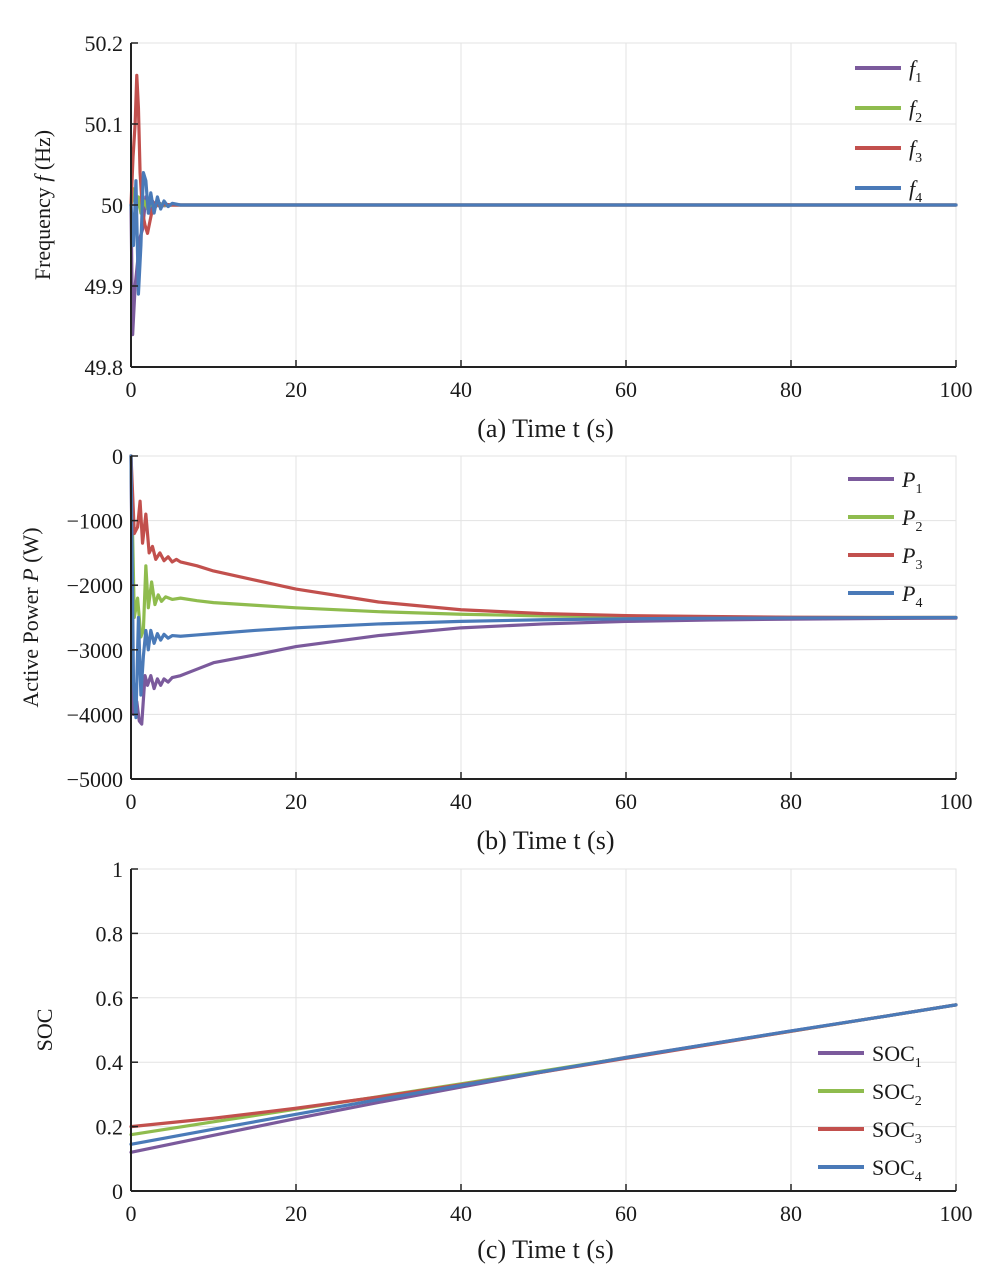 This screenshot has height=1275, width=1007. What do you see at coordinates (911, 482) in the screenshot?
I see `legend-label-1: P1` at bounding box center [911, 482].